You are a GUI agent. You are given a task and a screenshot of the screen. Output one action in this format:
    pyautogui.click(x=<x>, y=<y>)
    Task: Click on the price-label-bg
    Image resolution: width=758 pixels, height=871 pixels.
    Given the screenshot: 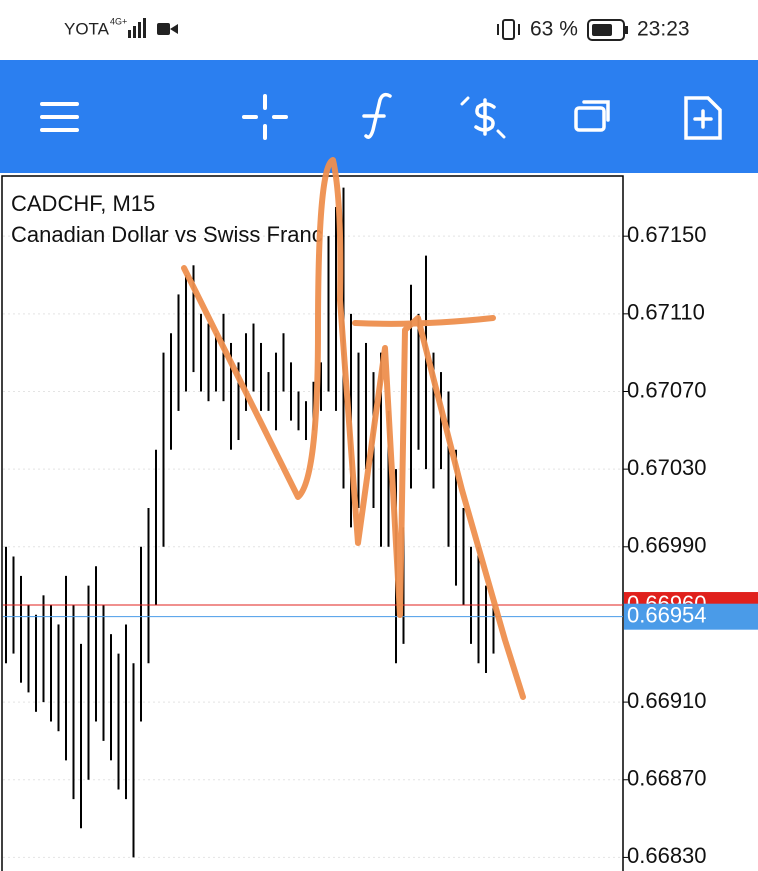 What is the action you would take?
    pyautogui.click(x=691, y=616)
    